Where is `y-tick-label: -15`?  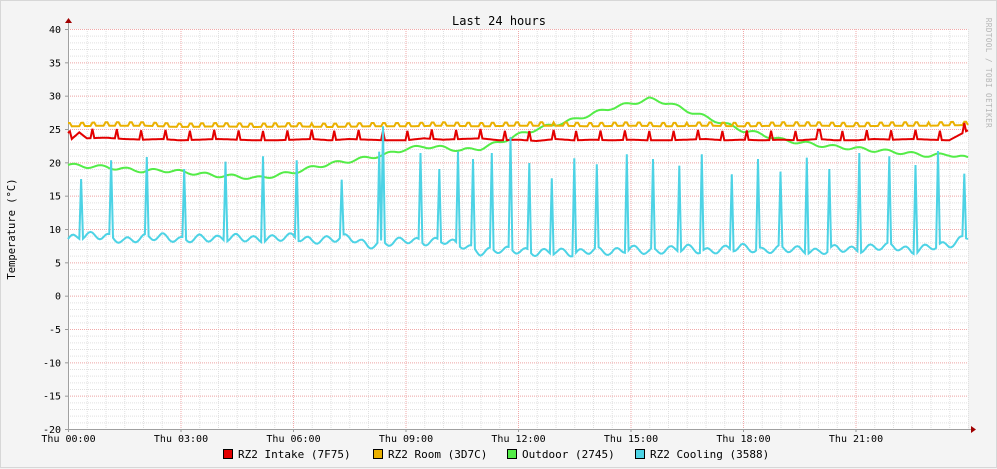
y-tick-label: -15 is located at coordinates (52, 397).